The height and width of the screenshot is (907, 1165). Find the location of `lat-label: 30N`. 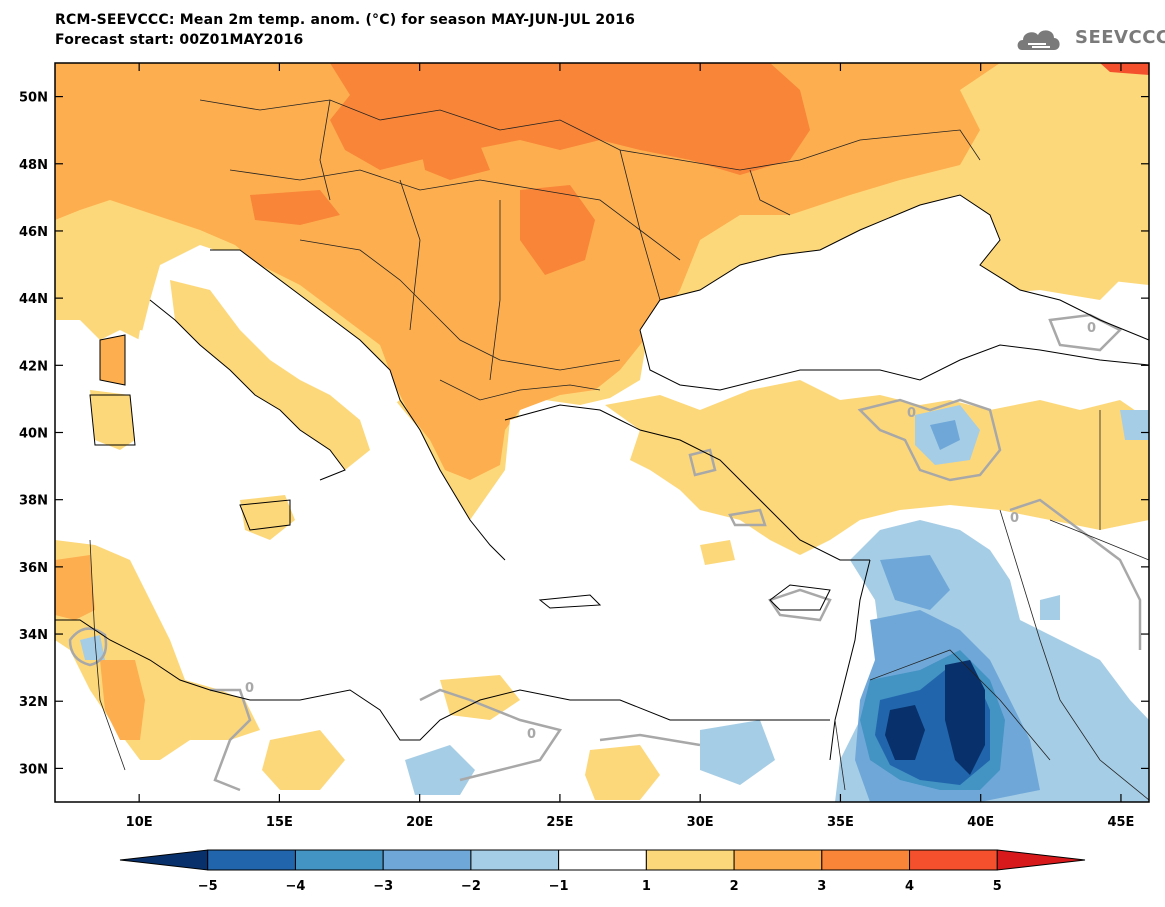

lat-label: 30N is located at coordinates (33, 769).